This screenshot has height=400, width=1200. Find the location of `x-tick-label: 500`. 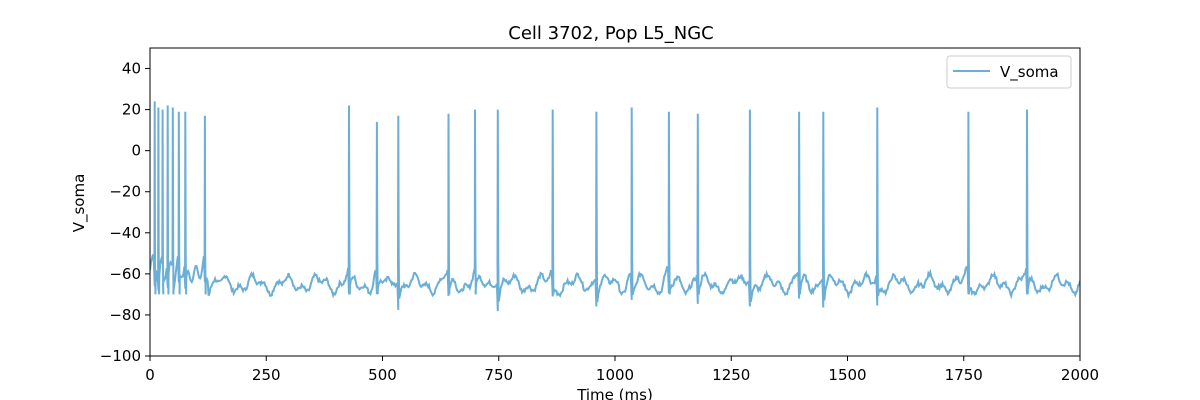

x-tick-label: 500 is located at coordinates (382, 375).